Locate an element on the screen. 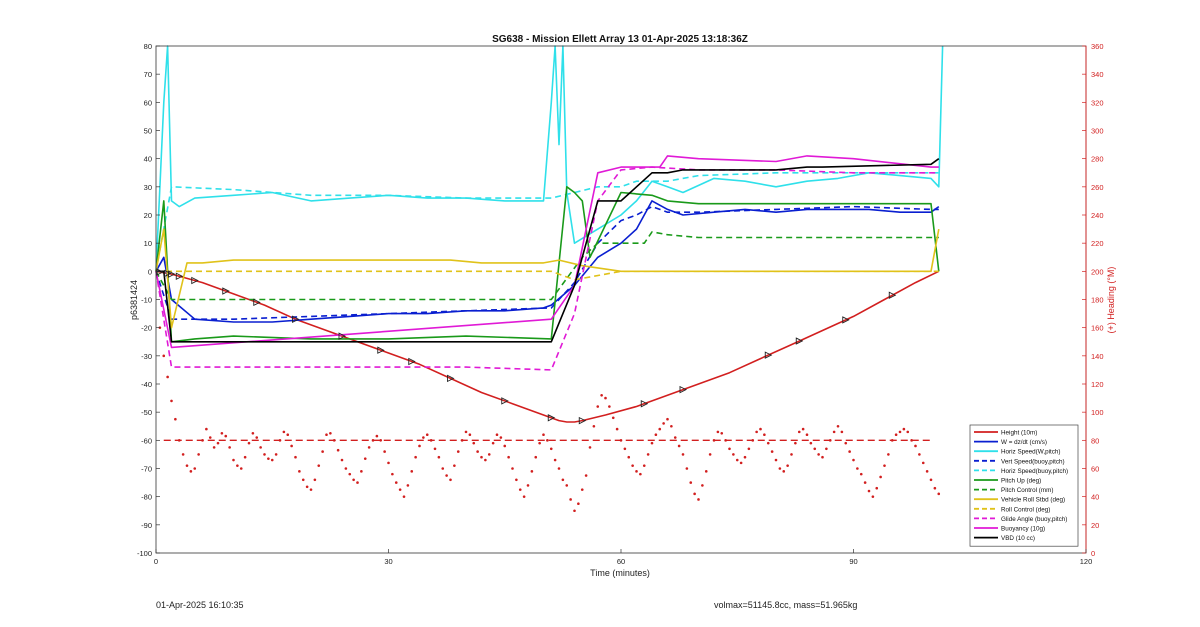 The image size is (1200, 627). y2-tick-label: 40 is located at coordinates (1095, 497).